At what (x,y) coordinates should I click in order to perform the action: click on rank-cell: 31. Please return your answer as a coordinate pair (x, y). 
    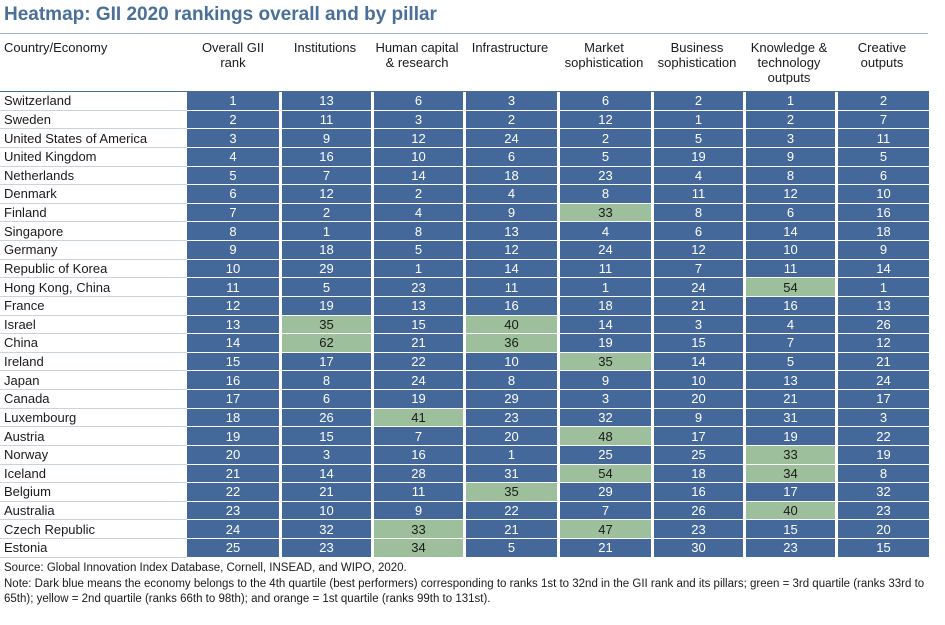
    Looking at the image, I should click on (789, 418).